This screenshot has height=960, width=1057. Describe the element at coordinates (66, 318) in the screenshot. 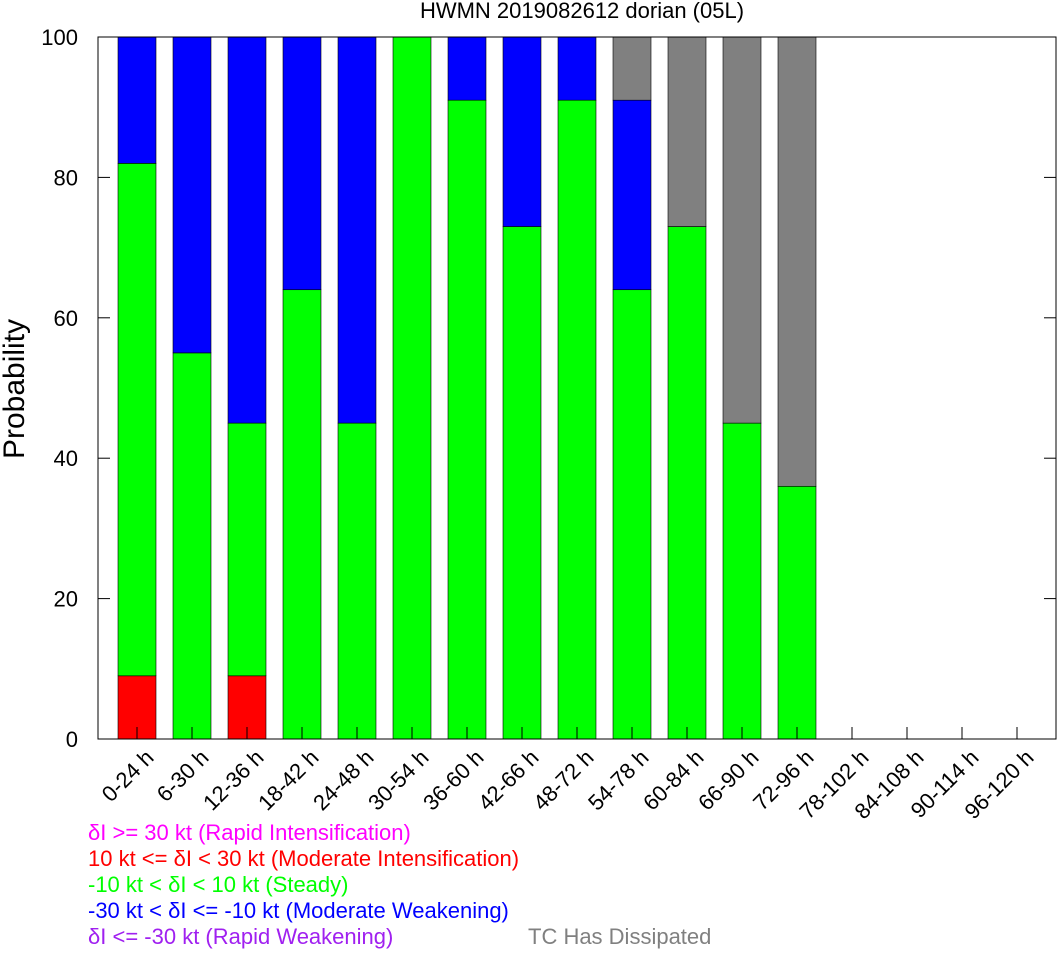

I see `y-tick-label-3: 60` at that location.